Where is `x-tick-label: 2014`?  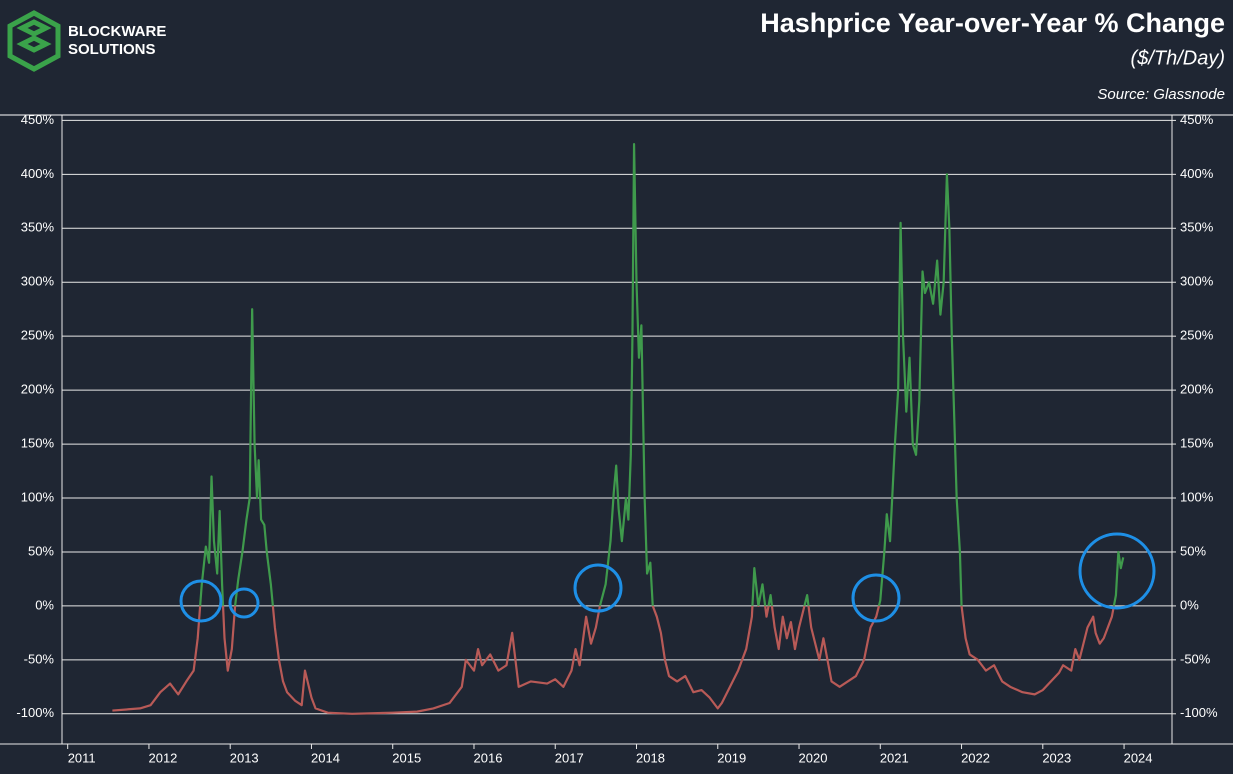
x-tick-label: 2014 is located at coordinates (325, 757).